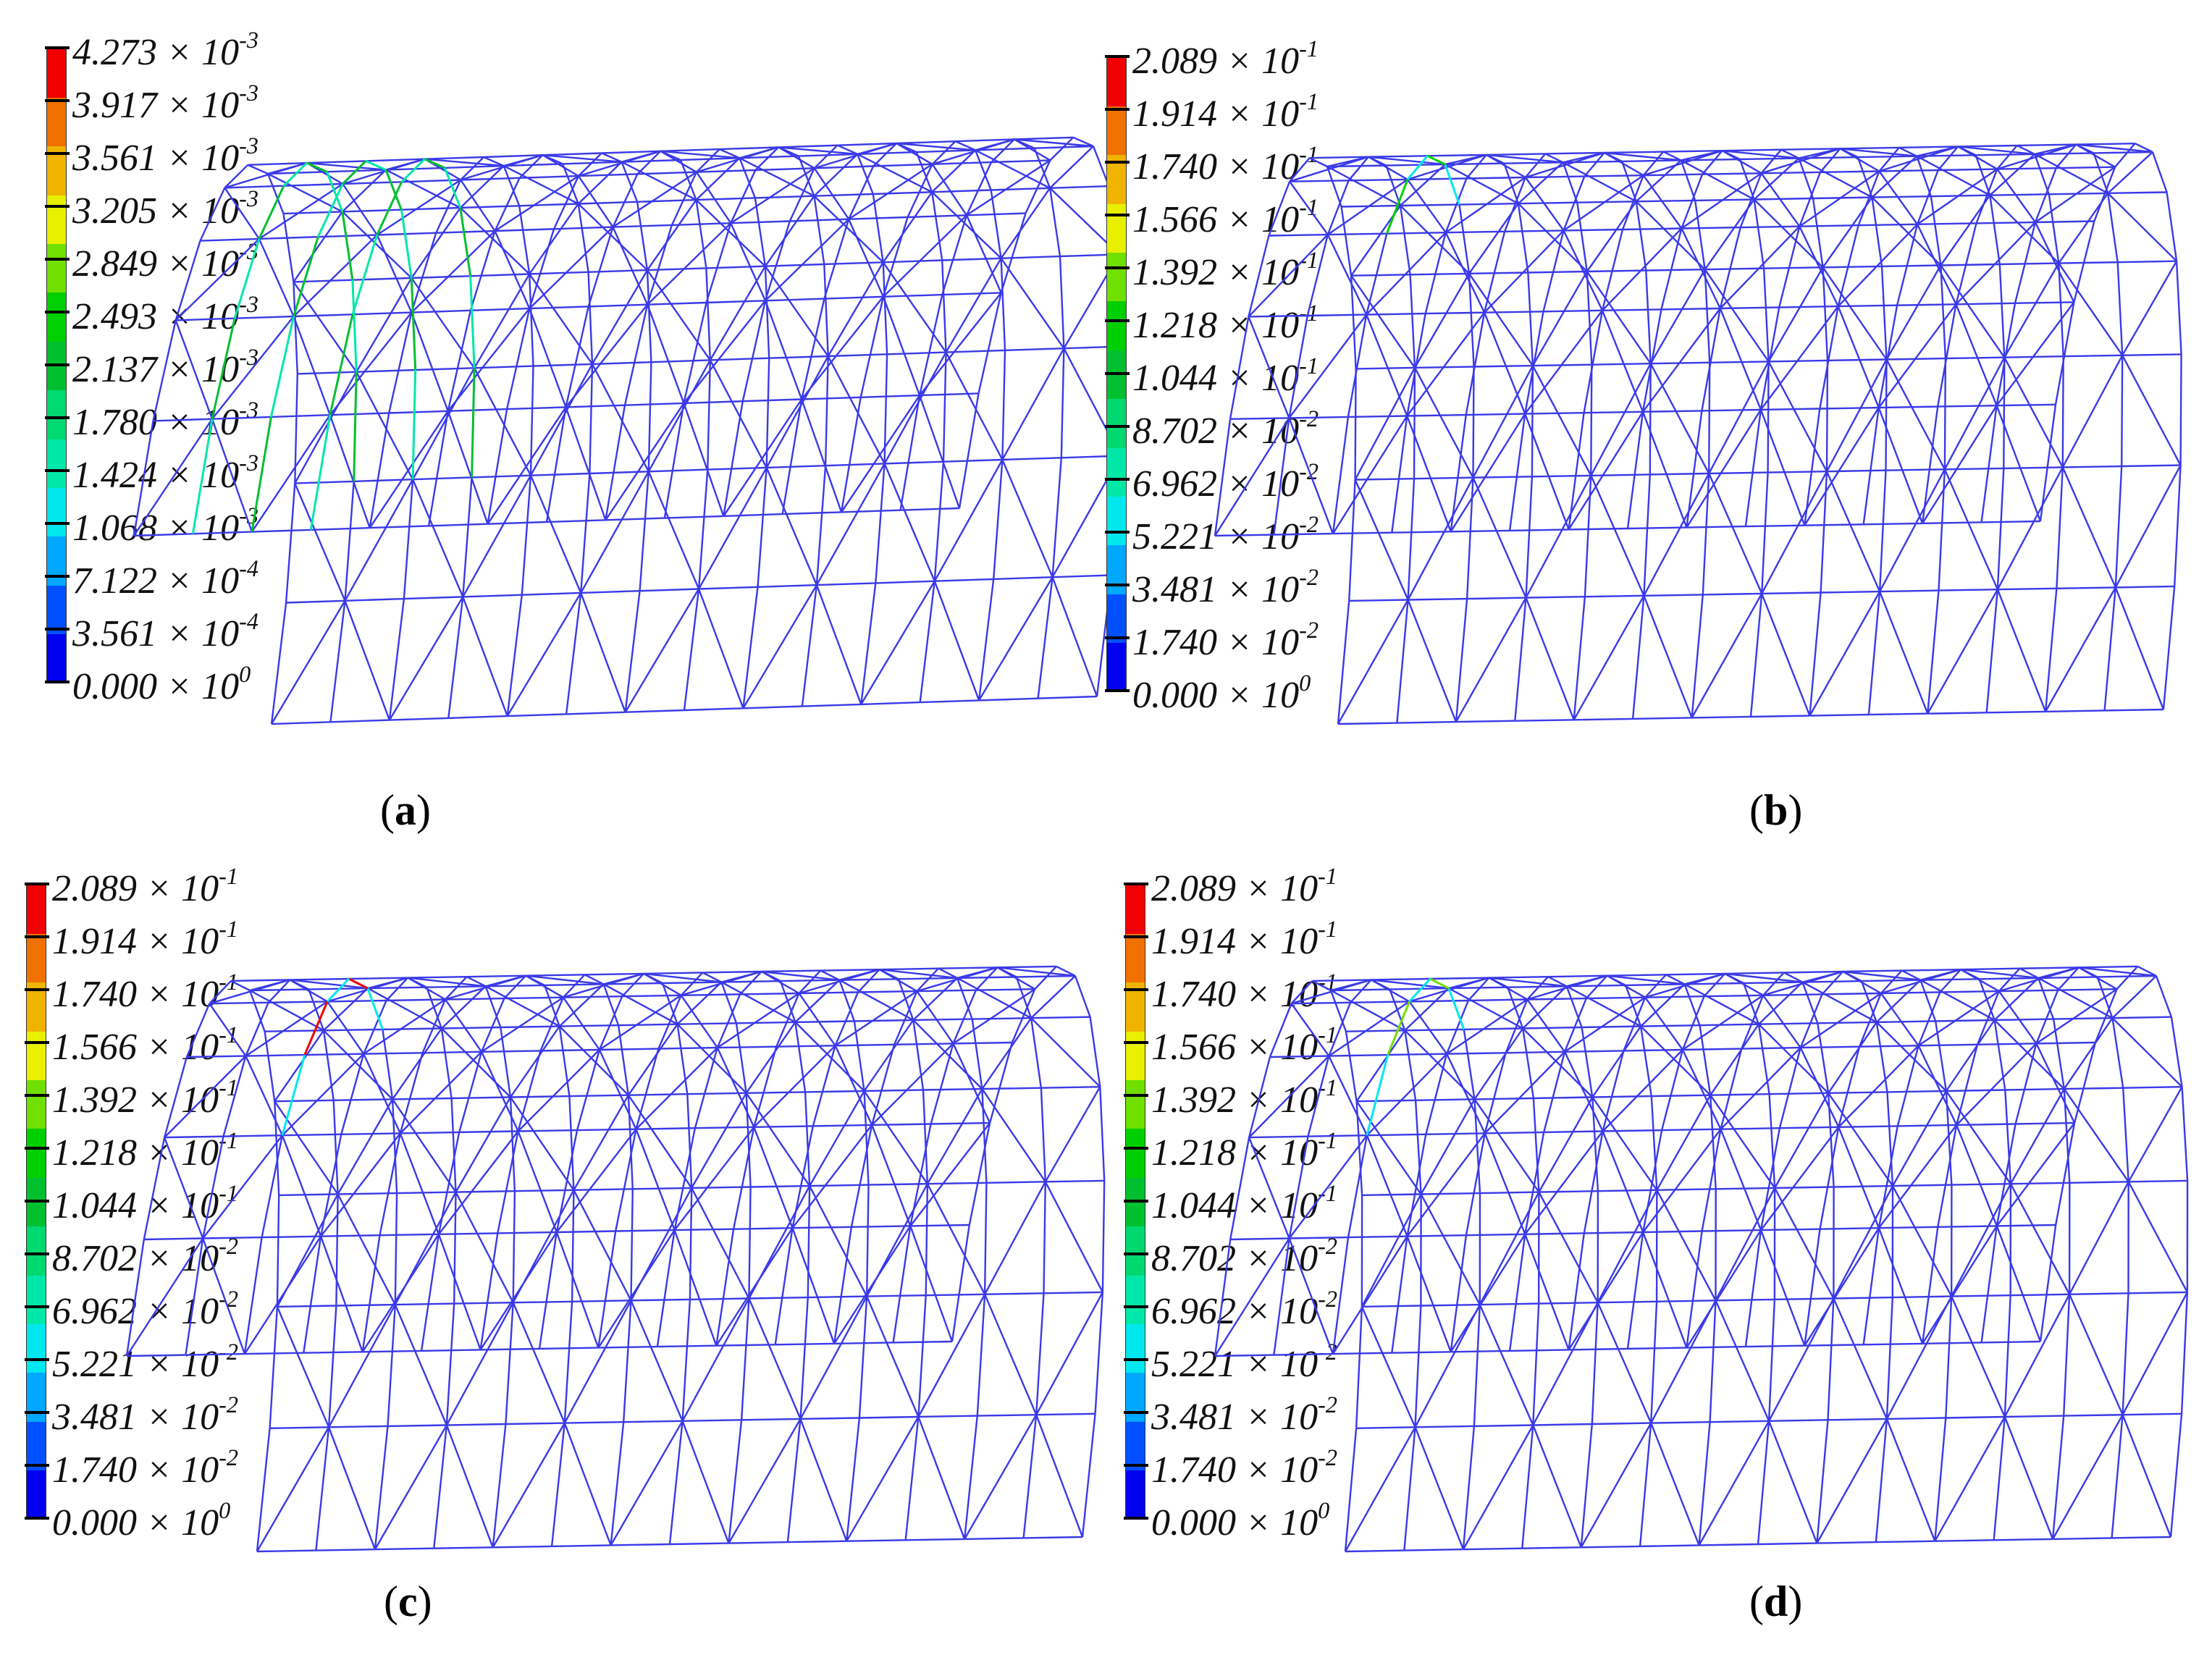  Describe the element at coordinates (37, 1360) in the screenshot. I see `colorbar-tick` at that location.